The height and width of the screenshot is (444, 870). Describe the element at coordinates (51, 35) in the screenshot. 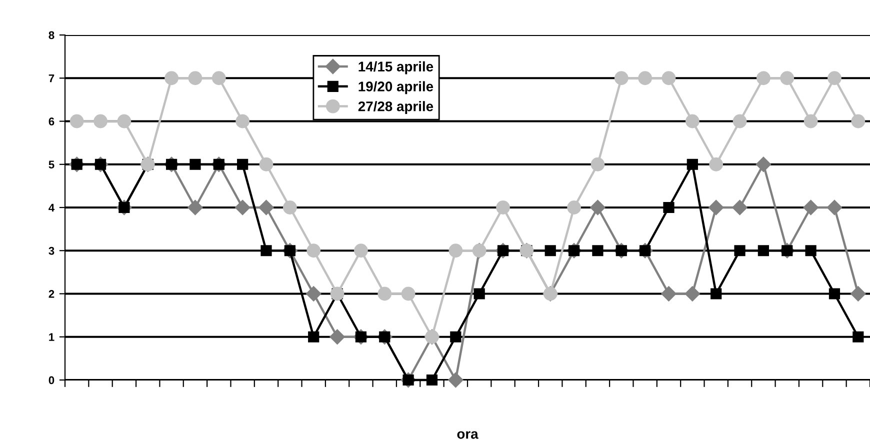

I see `y-tick-label: 8` at that location.